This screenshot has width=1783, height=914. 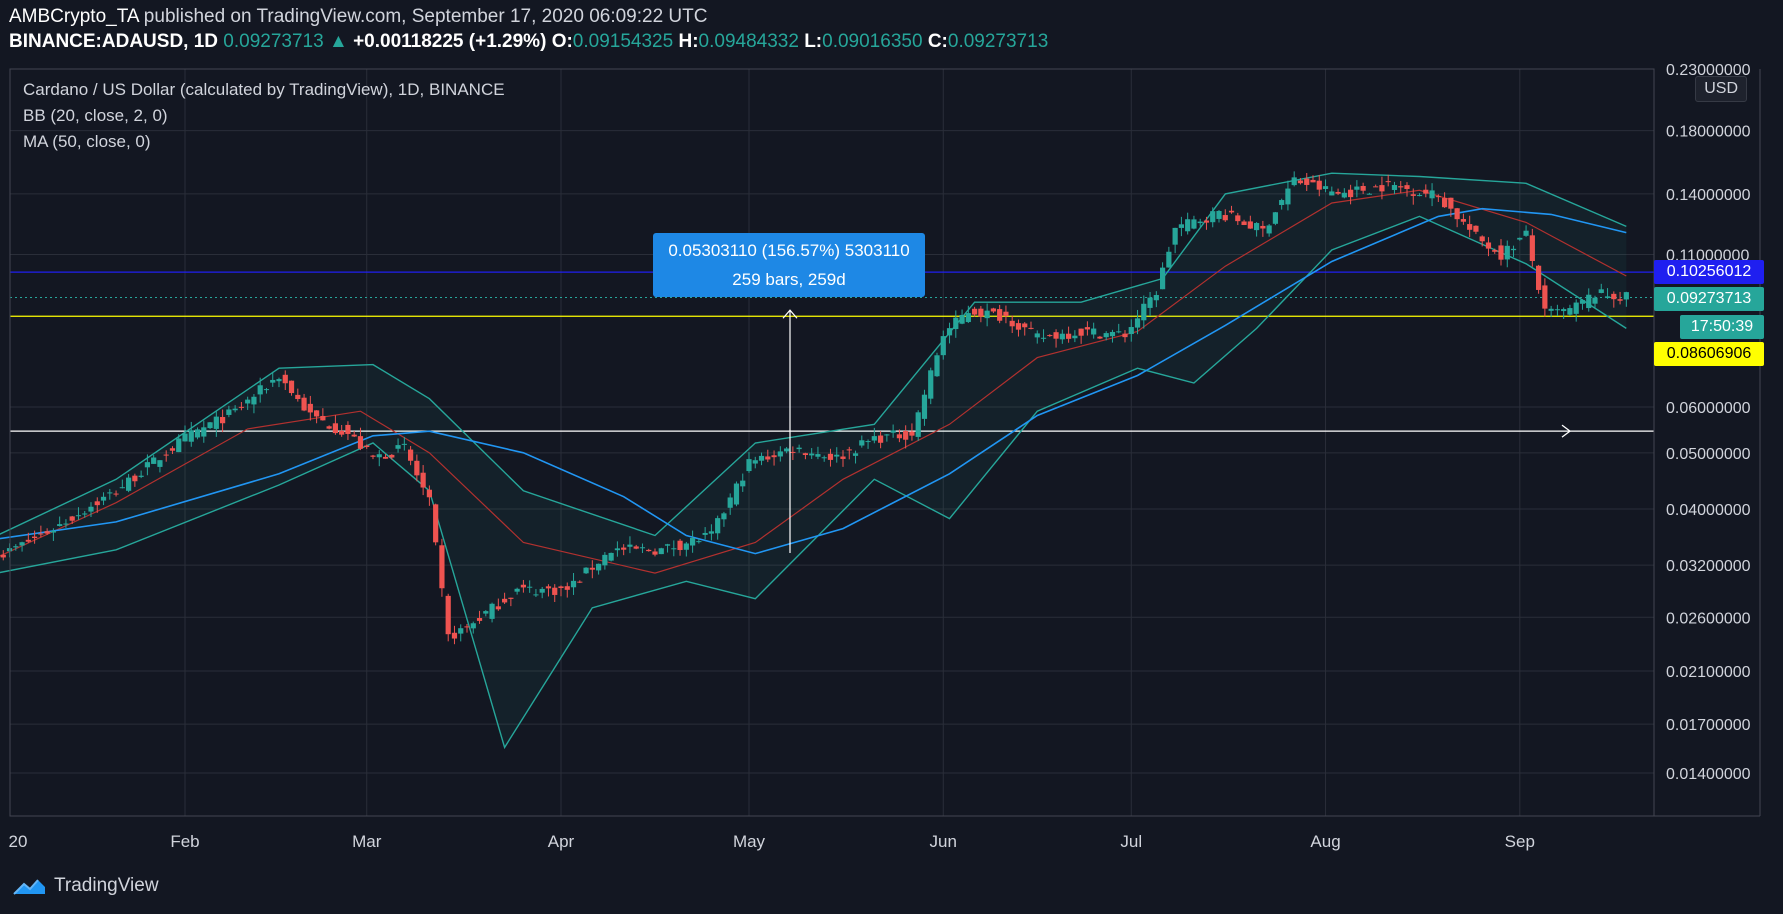 I want to click on close-label: C:, so click(x=937, y=41).